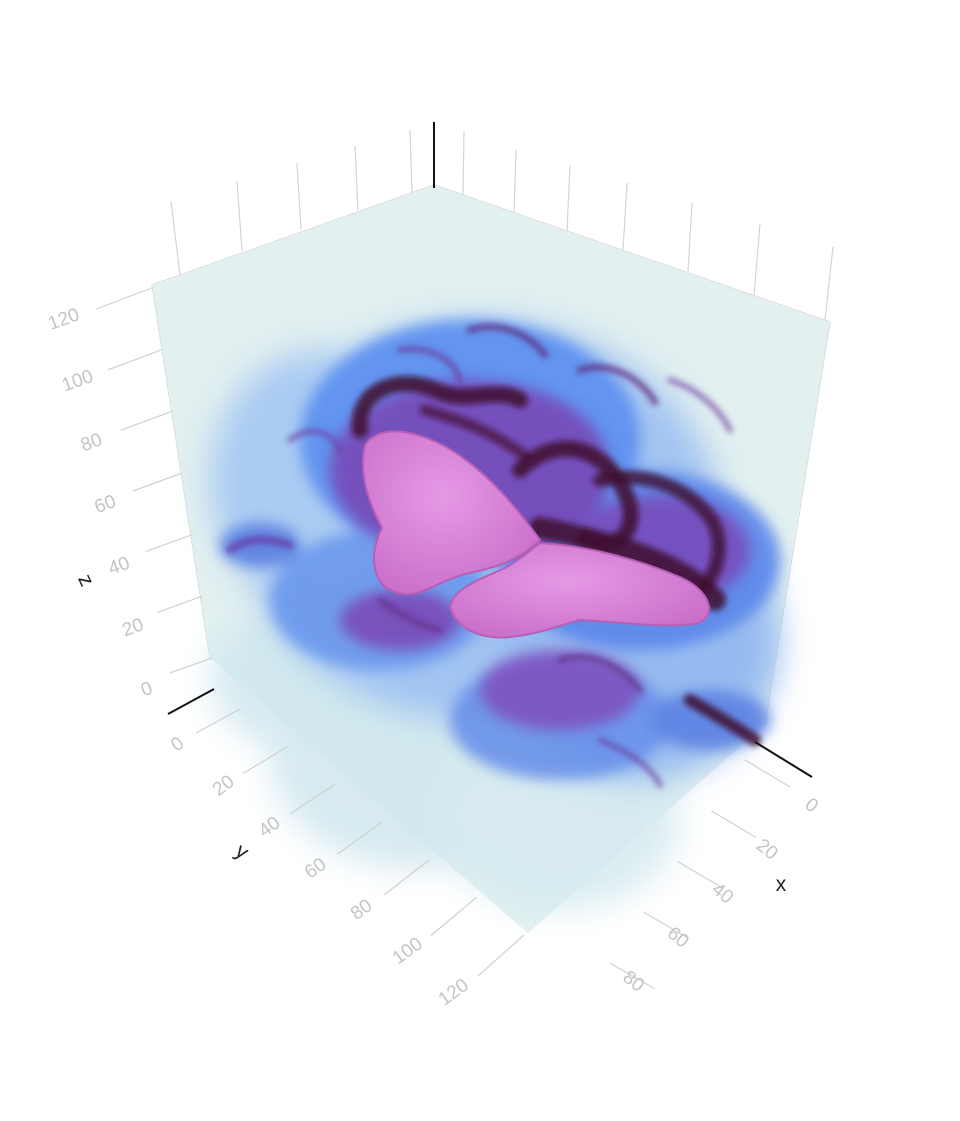 This screenshot has height=1121, width=960. What do you see at coordinates (315, 868) in the screenshot?
I see `y-tick-label: 60` at bounding box center [315, 868].